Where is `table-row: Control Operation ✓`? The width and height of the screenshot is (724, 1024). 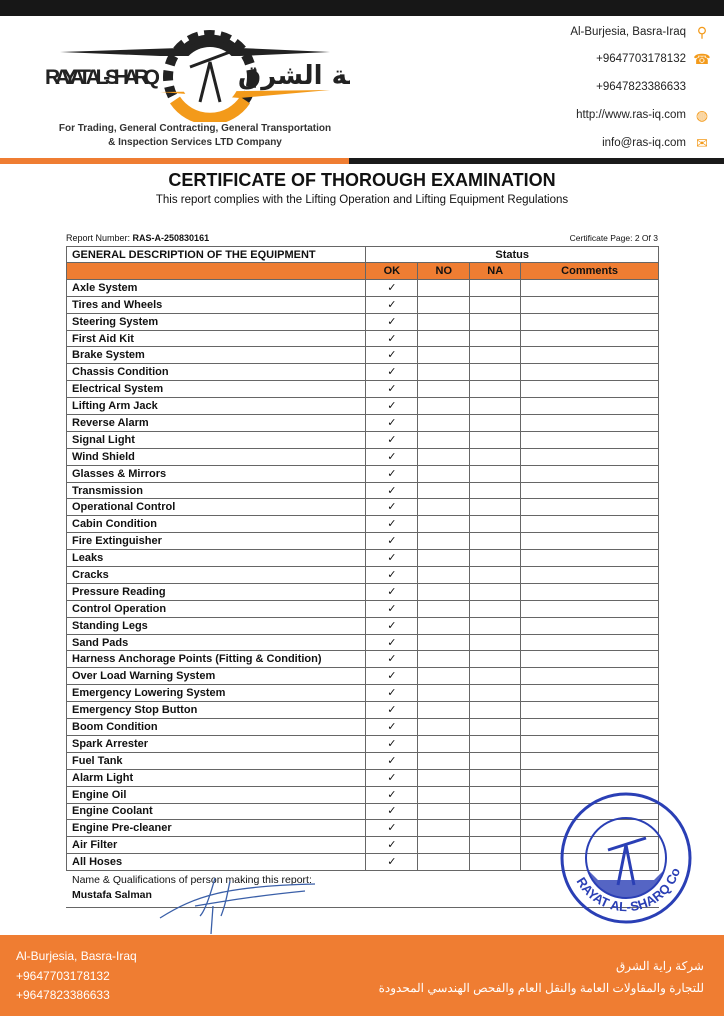 table-row: Control Operation ✓ is located at coordinates (362, 608).